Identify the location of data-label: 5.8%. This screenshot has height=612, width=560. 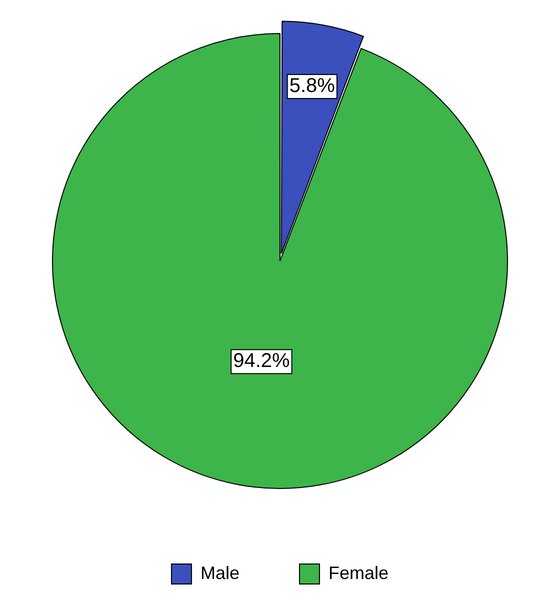
(312, 86).